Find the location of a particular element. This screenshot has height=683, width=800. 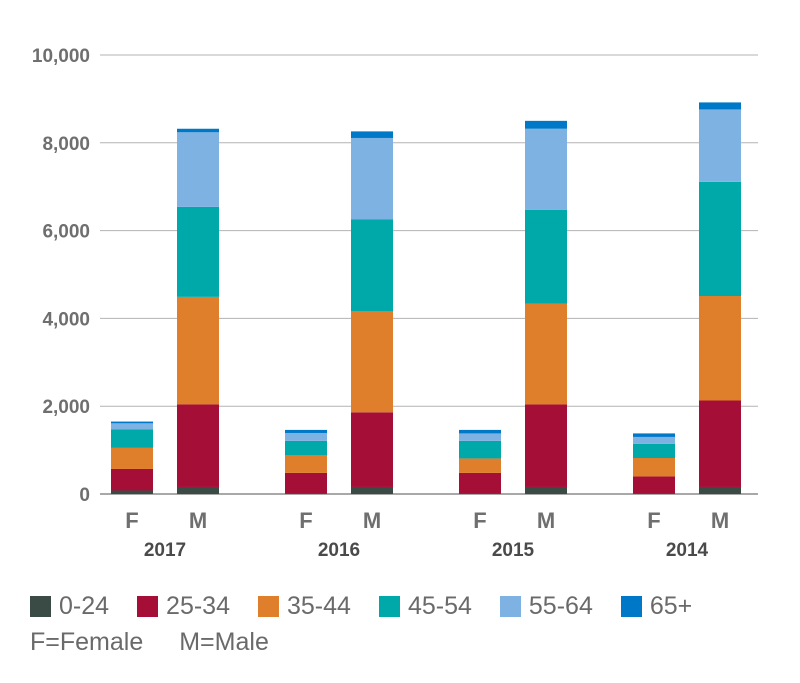

legend-note-male: M=Male is located at coordinates (224, 641).